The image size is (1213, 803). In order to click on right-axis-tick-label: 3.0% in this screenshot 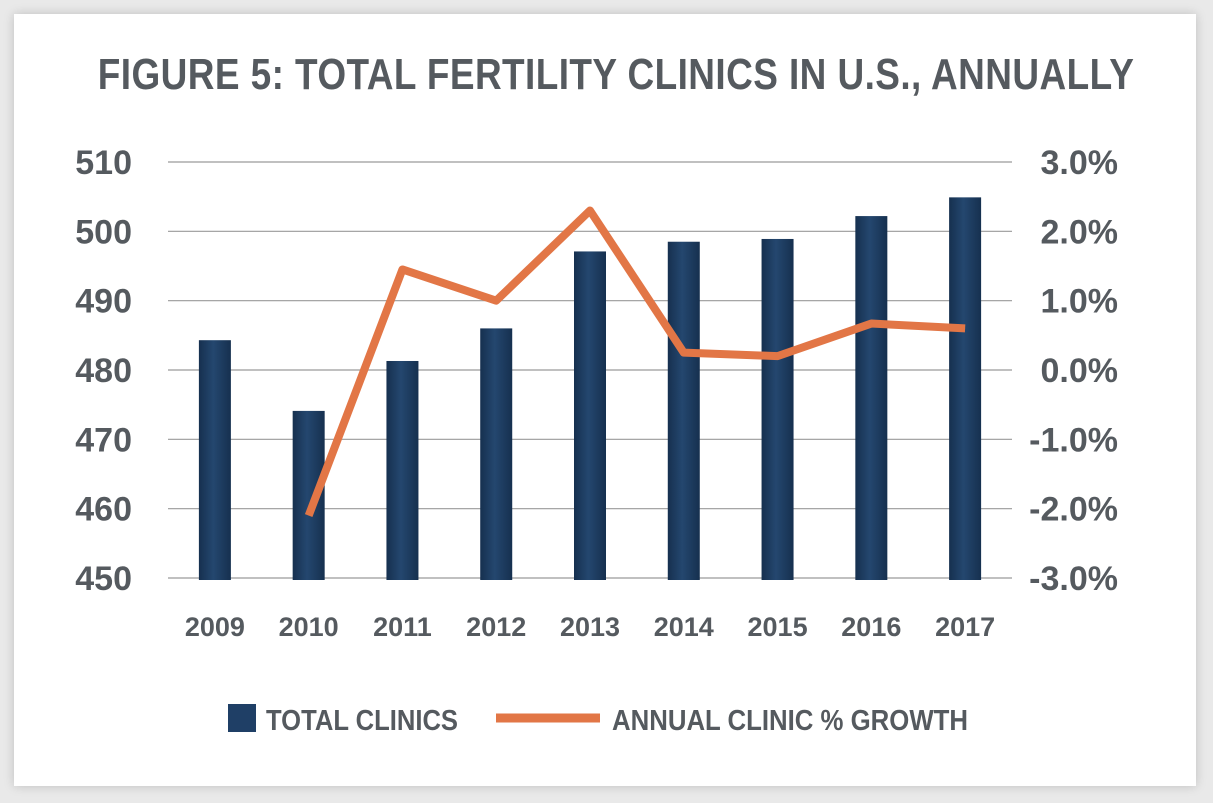, I will do `click(1080, 163)`.